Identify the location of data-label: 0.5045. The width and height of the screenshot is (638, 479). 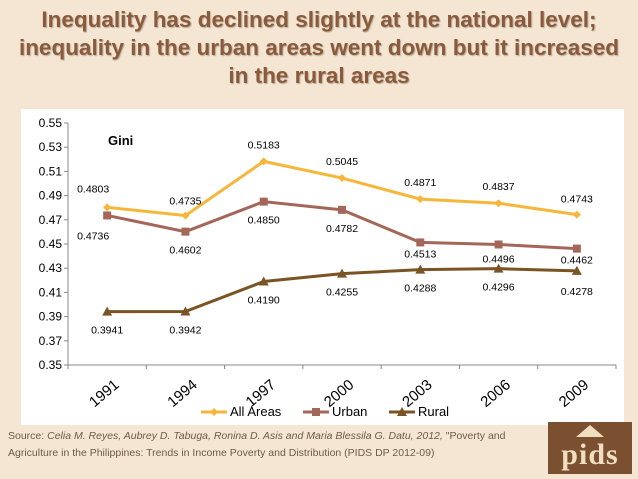
(342, 162).